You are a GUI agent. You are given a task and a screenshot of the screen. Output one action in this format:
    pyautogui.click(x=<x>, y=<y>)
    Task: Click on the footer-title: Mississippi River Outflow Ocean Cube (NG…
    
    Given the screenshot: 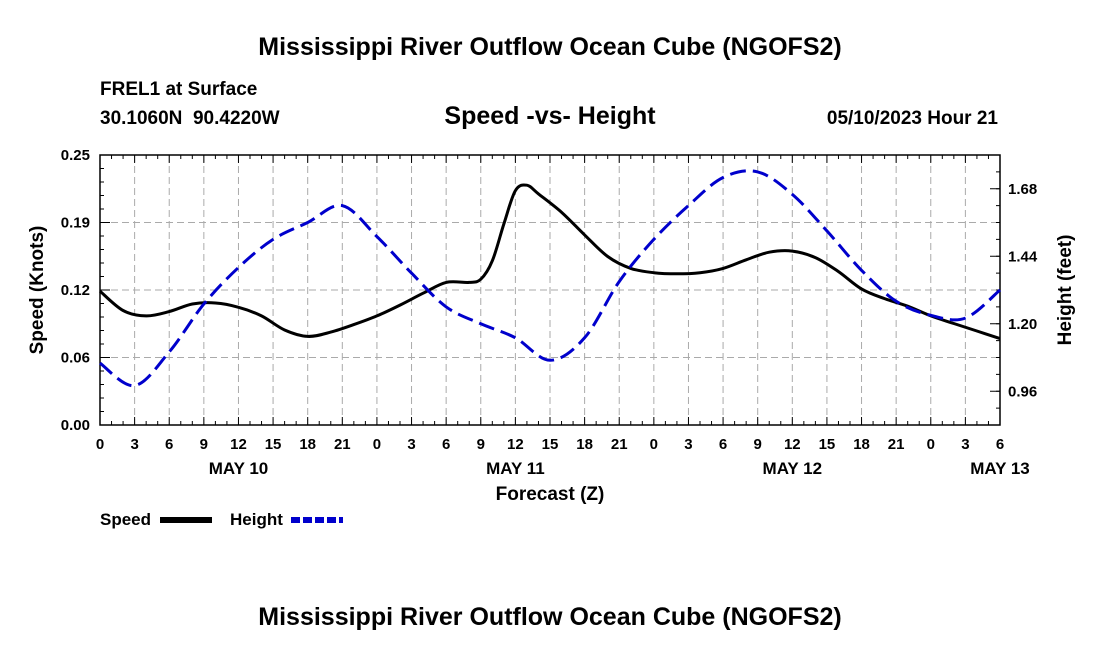 What is the action you would take?
    pyautogui.click(x=549, y=617)
    